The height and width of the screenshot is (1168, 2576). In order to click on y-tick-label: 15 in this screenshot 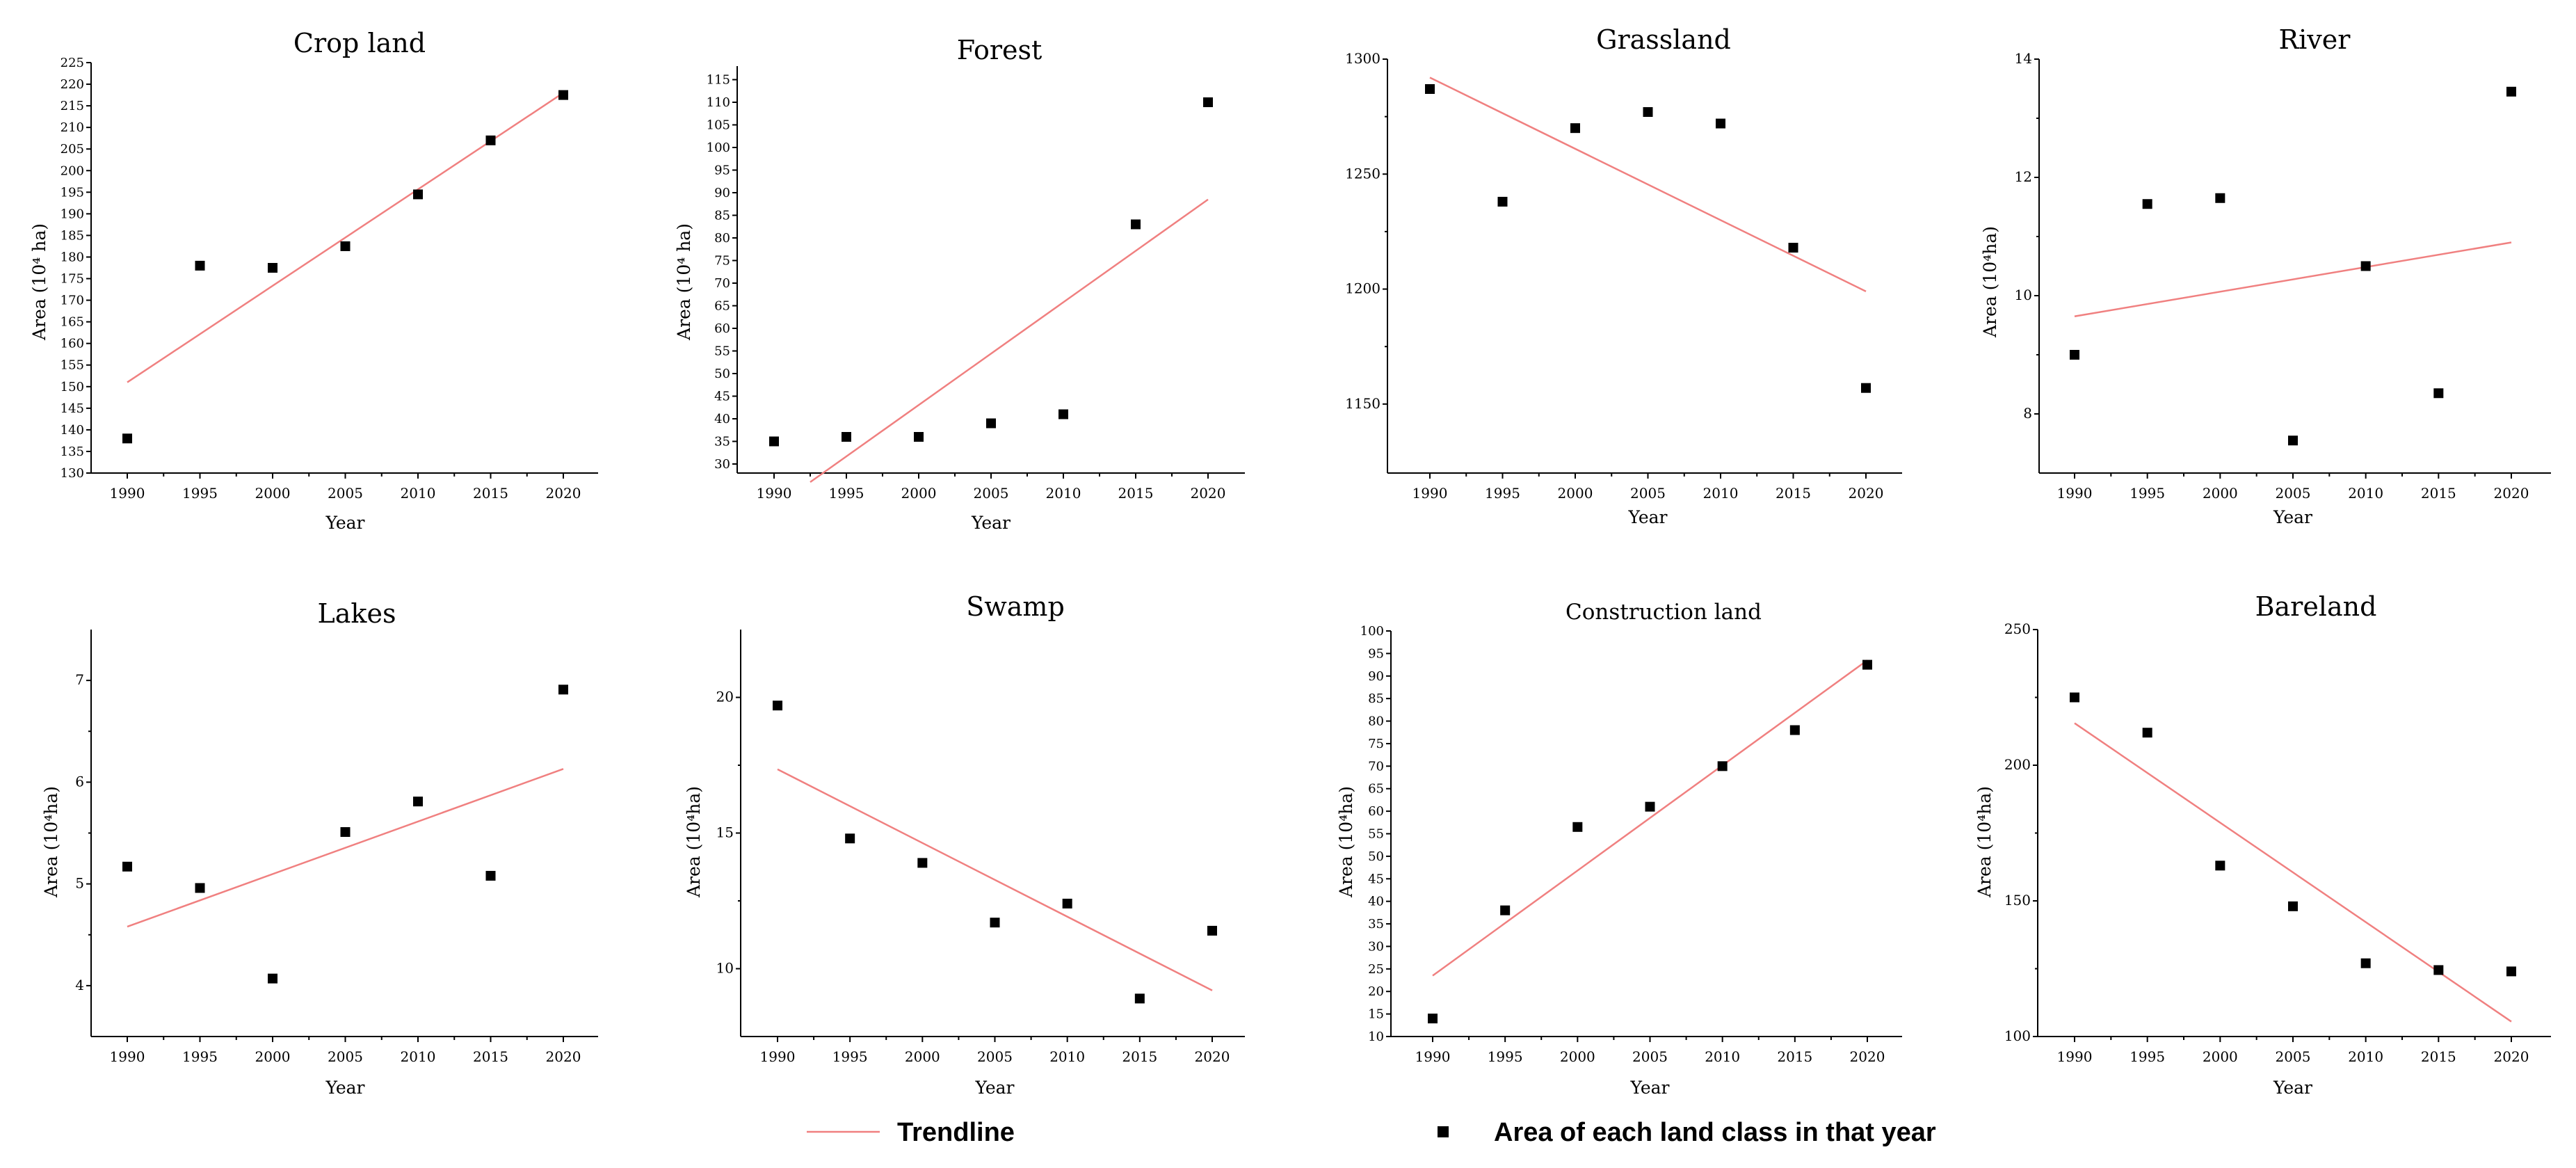, I will do `click(725, 832)`.